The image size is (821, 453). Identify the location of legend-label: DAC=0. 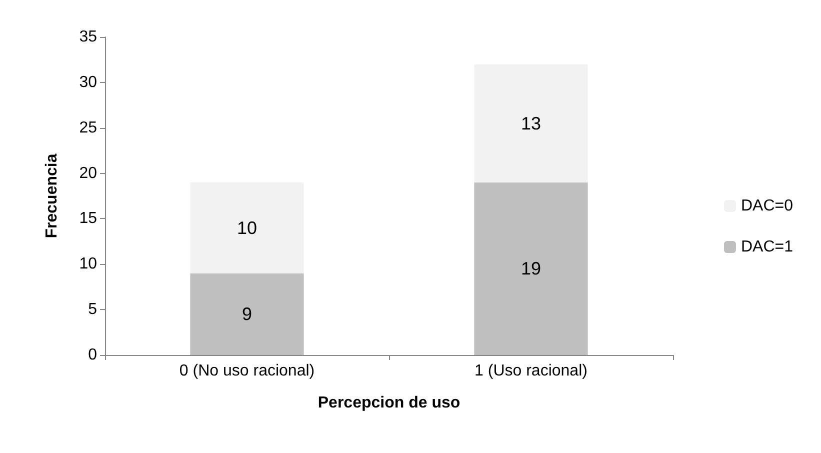
(767, 206).